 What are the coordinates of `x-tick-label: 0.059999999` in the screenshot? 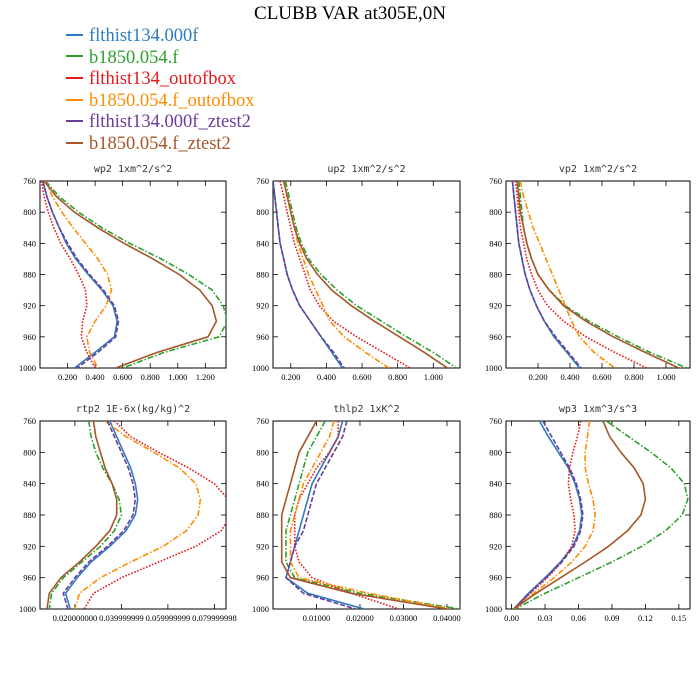 It's located at (168, 618).